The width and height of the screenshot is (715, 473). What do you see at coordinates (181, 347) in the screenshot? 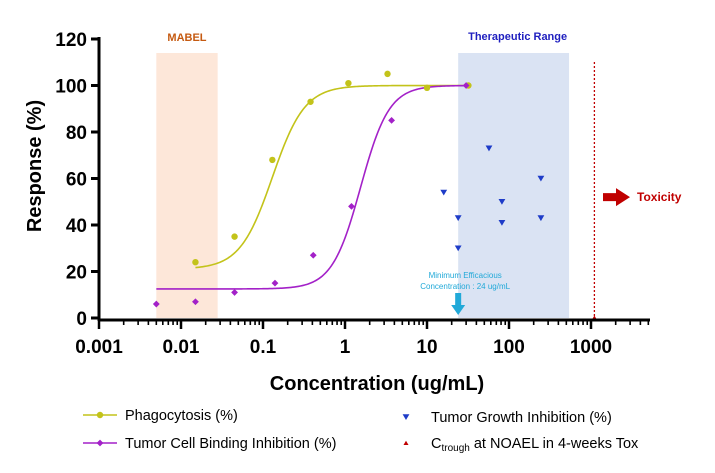
I see `x-tick-label: 0.01` at bounding box center [181, 347].